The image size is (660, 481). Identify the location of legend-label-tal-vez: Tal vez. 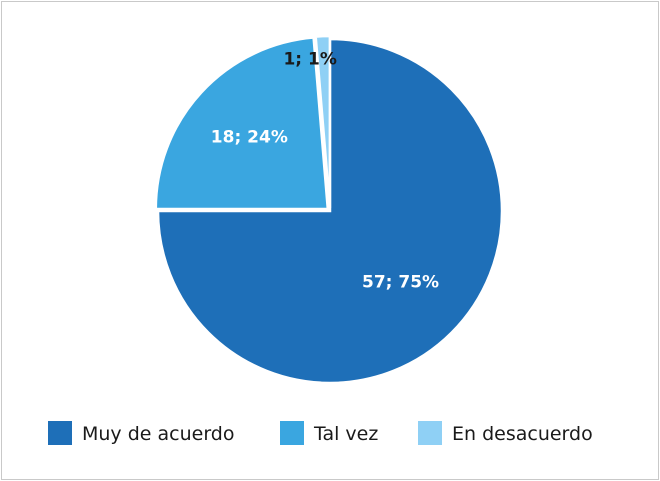
(345, 434).